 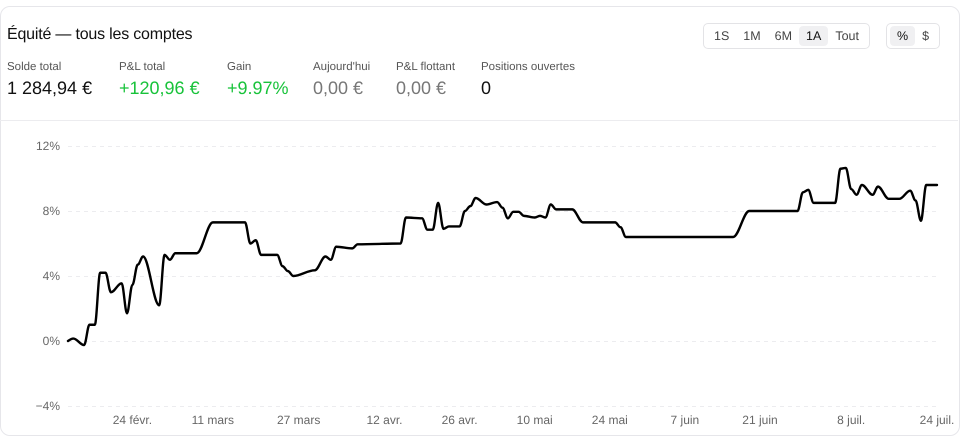 What do you see at coordinates (213, 420) in the screenshot?
I see `x-tick-label: 11 mars` at bounding box center [213, 420].